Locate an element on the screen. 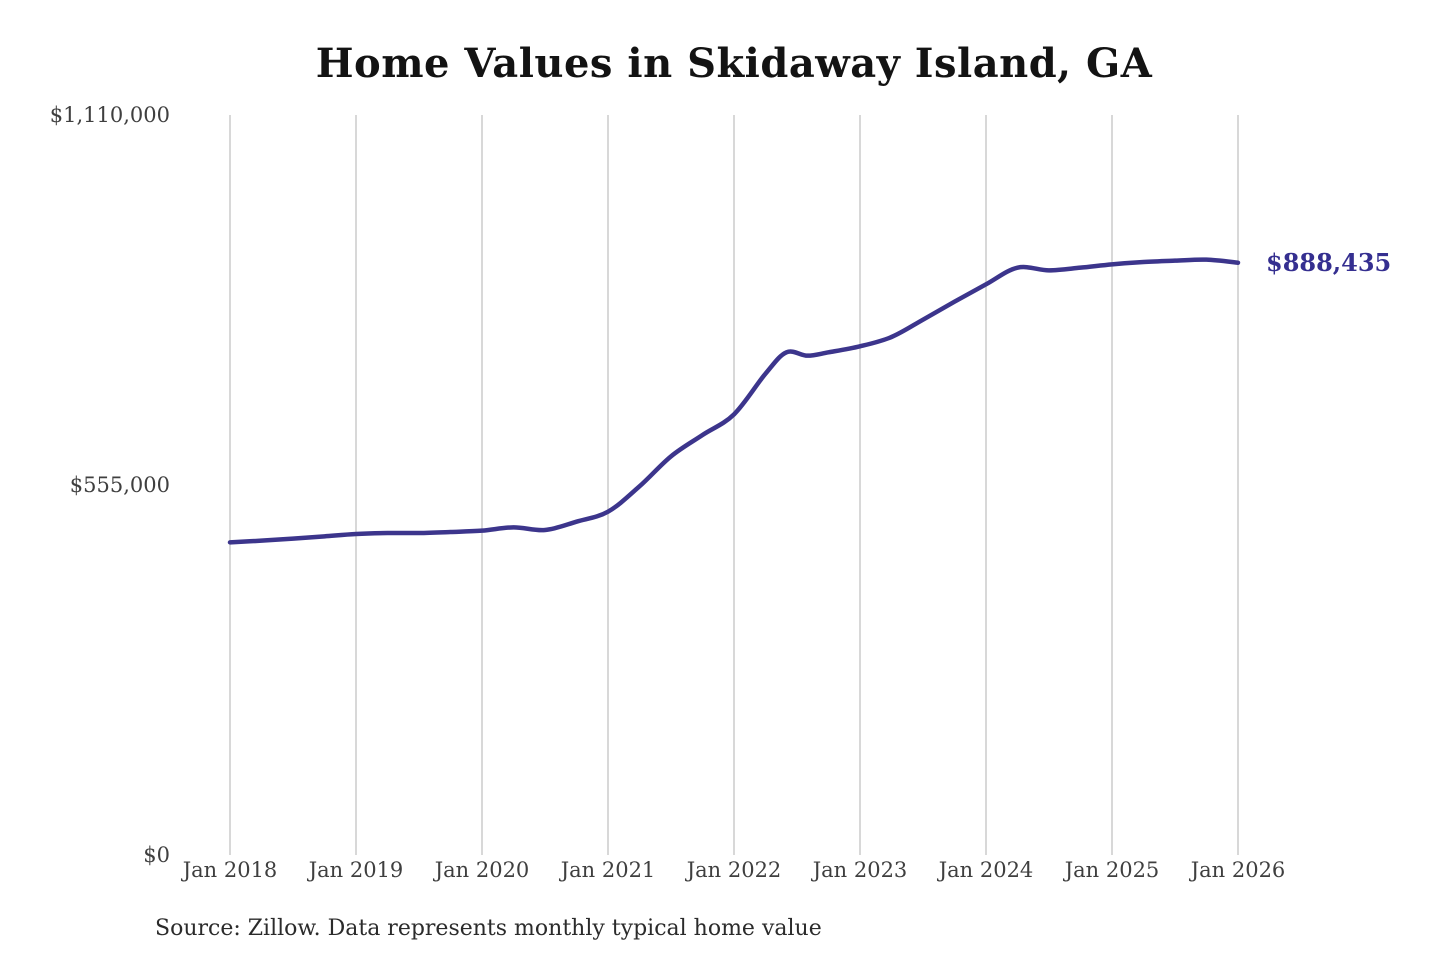 The width and height of the screenshot is (1440, 960). y-axis-tick-label: $0 is located at coordinates (156, 855).